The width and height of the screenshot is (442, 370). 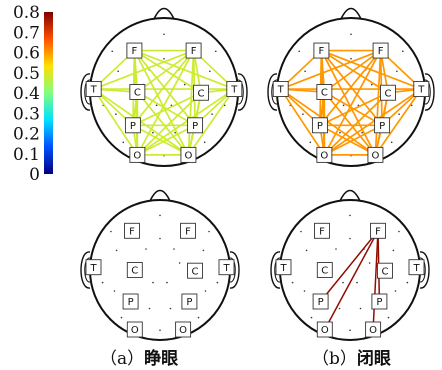 I want to click on node-box-FL, so click(x=321, y=50).